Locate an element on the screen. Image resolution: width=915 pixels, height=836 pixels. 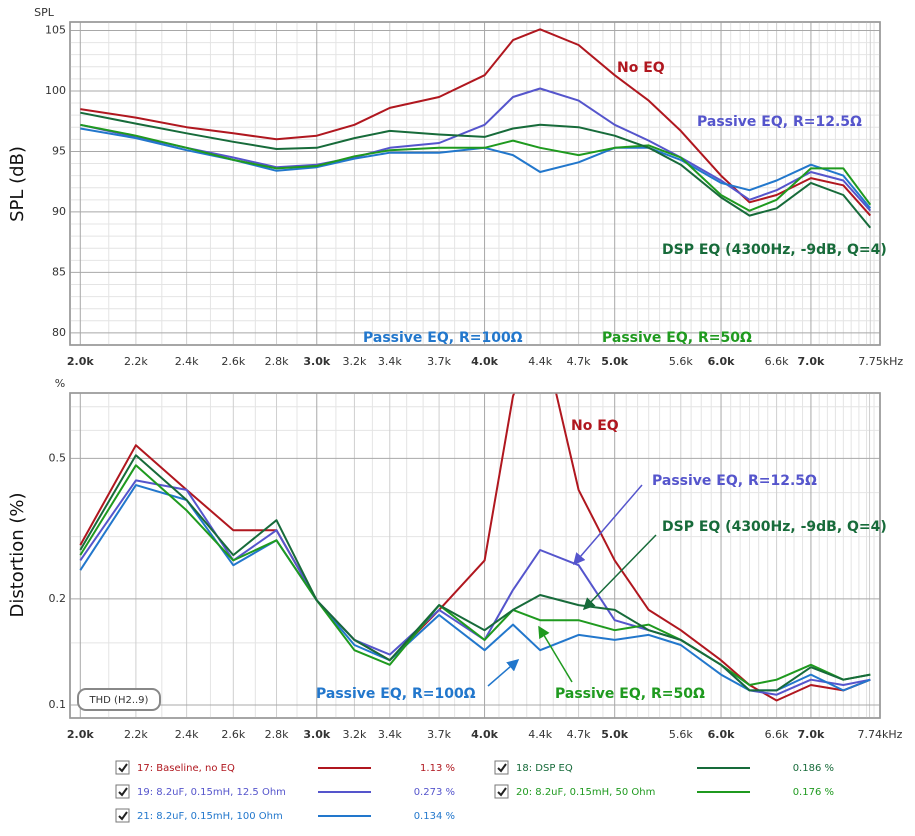
y-tick-label: 100 is located at coordinates (55, 90).